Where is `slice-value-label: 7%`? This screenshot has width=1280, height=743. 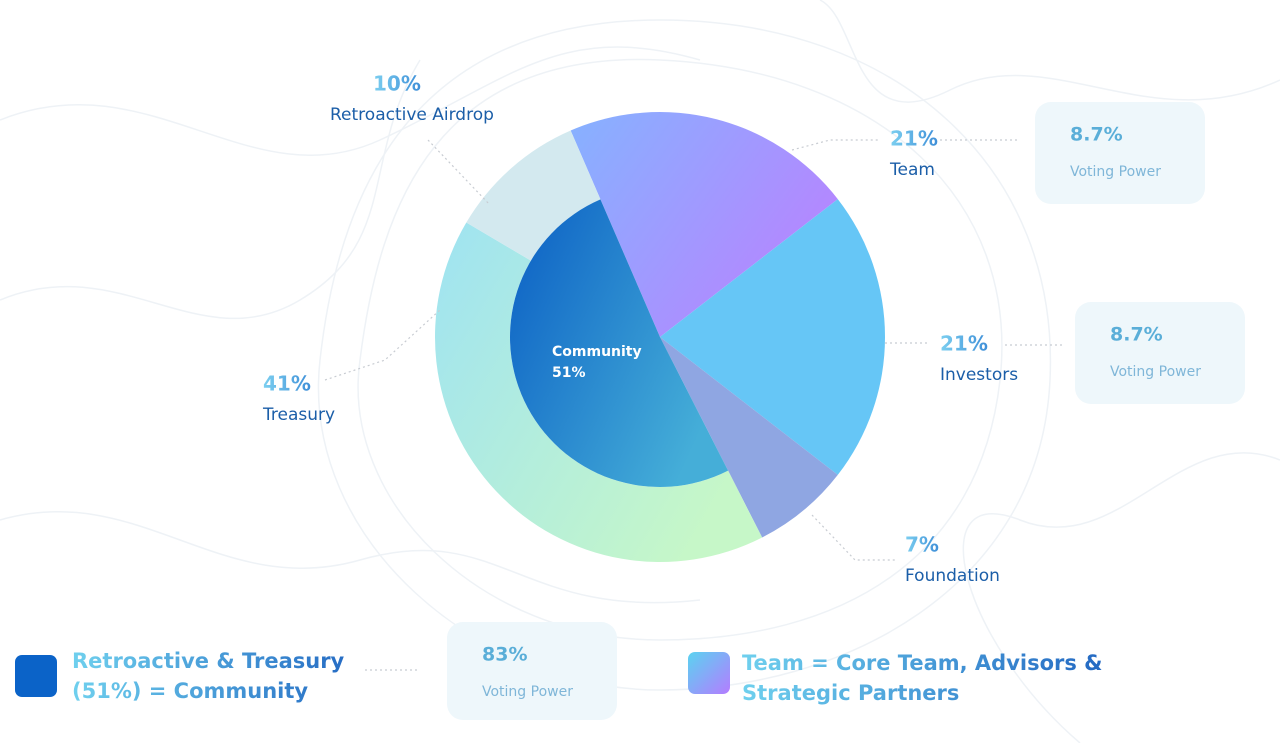
slice-value-label: 7% is located at coordinates (922, 545).